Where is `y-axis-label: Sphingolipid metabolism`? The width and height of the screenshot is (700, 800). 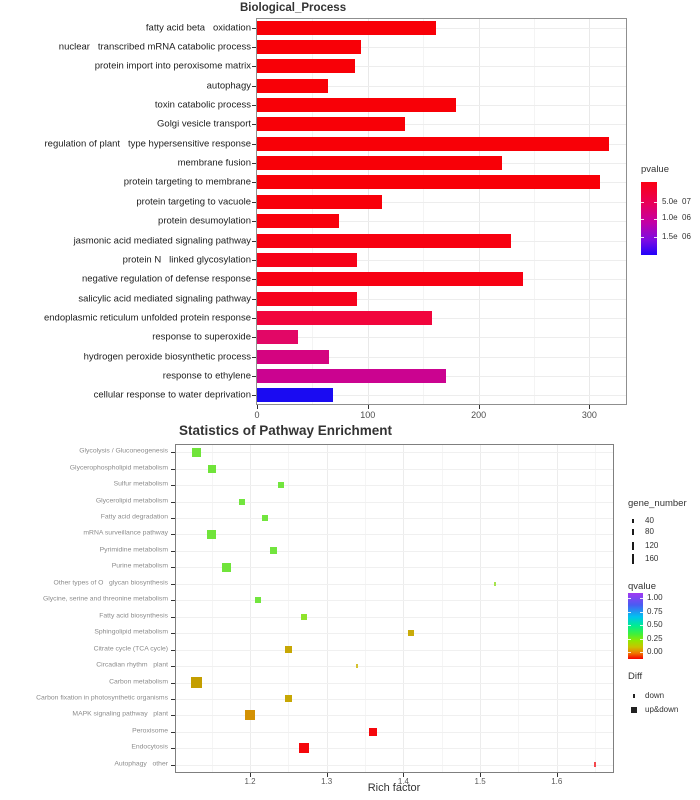
y-axis-label: Sphingolipid metabolism is located at coordinates (131, 632).